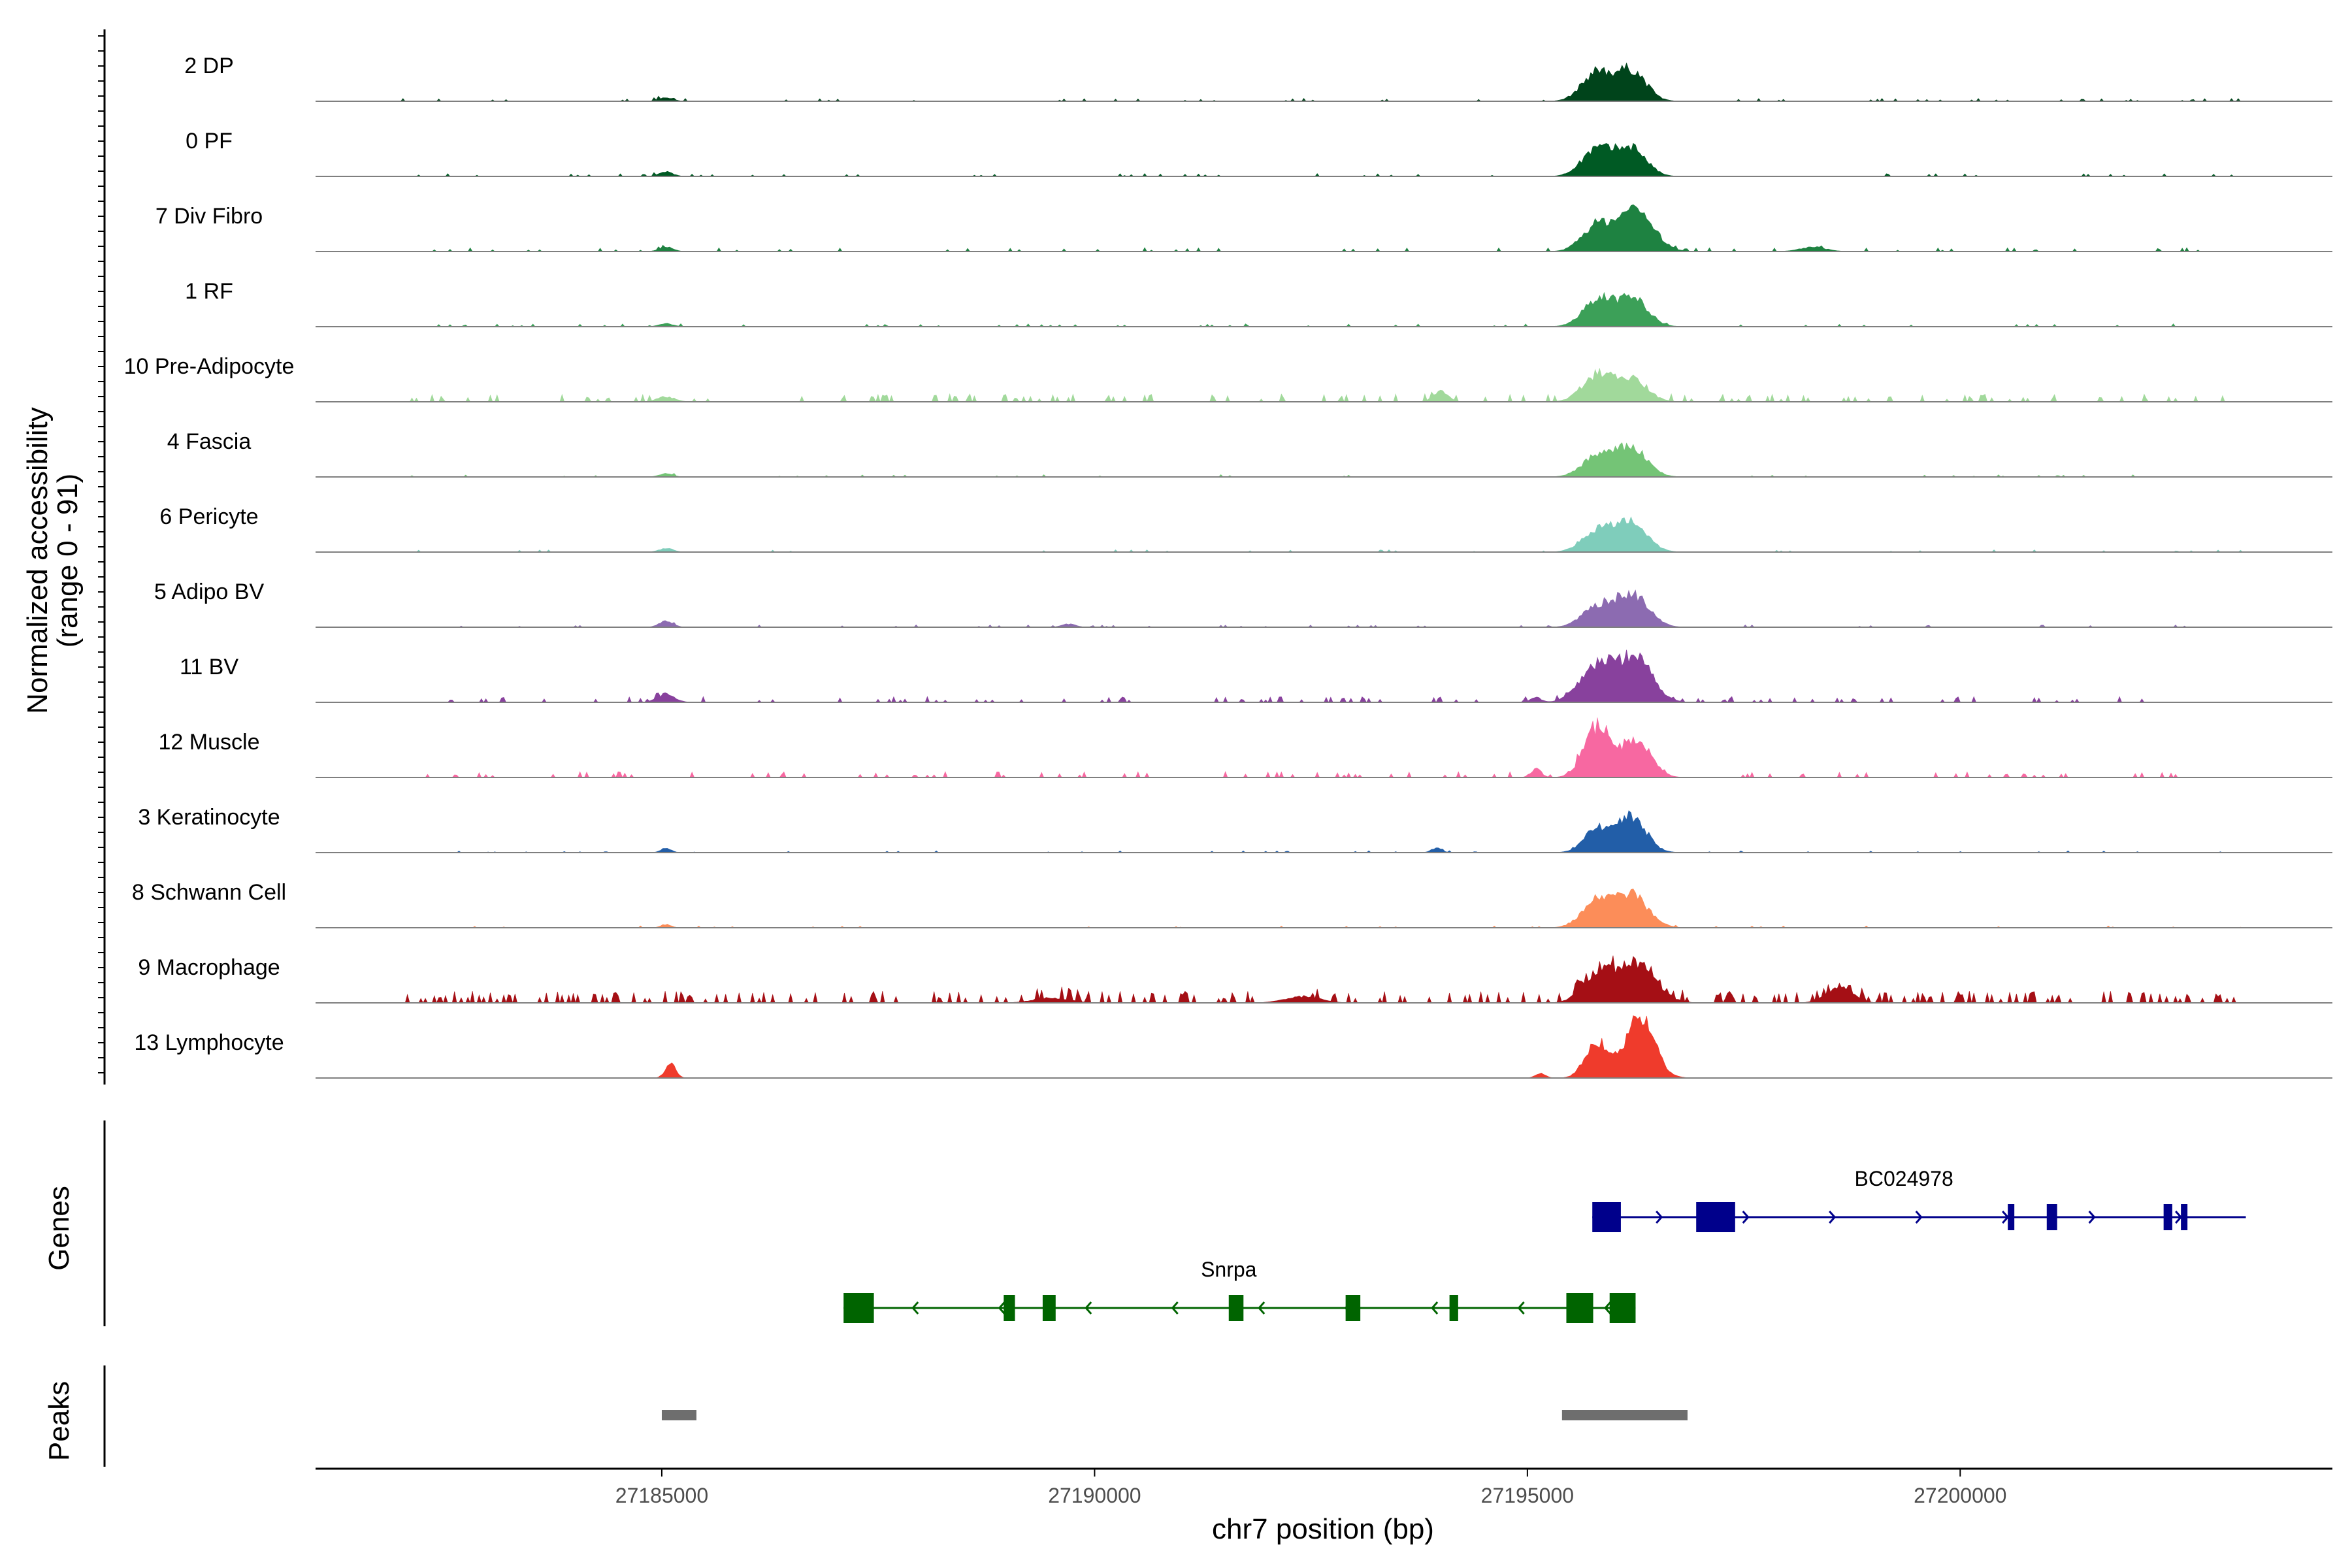  What do you see at coordinates (208, 516) in the screenshot?
I see `track-label: 6 Pericyte` at bounding box center [208, 516].